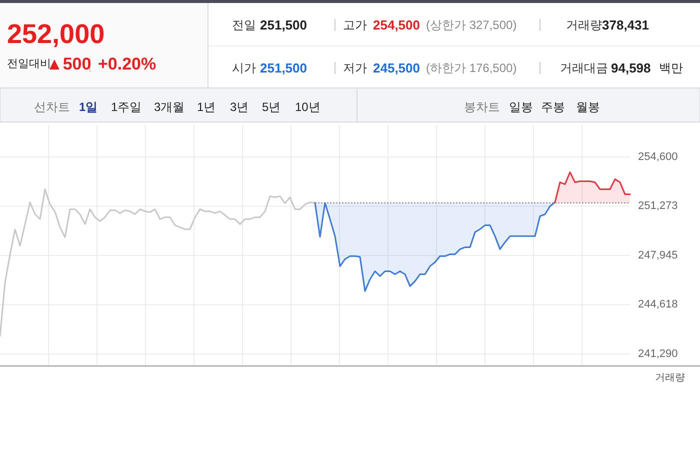 This screenshot has height=450, width=700. What do you see at coordinates (631, 68) in the screenshot?
I see `text: 94,598` at bounding box center [631, 68].